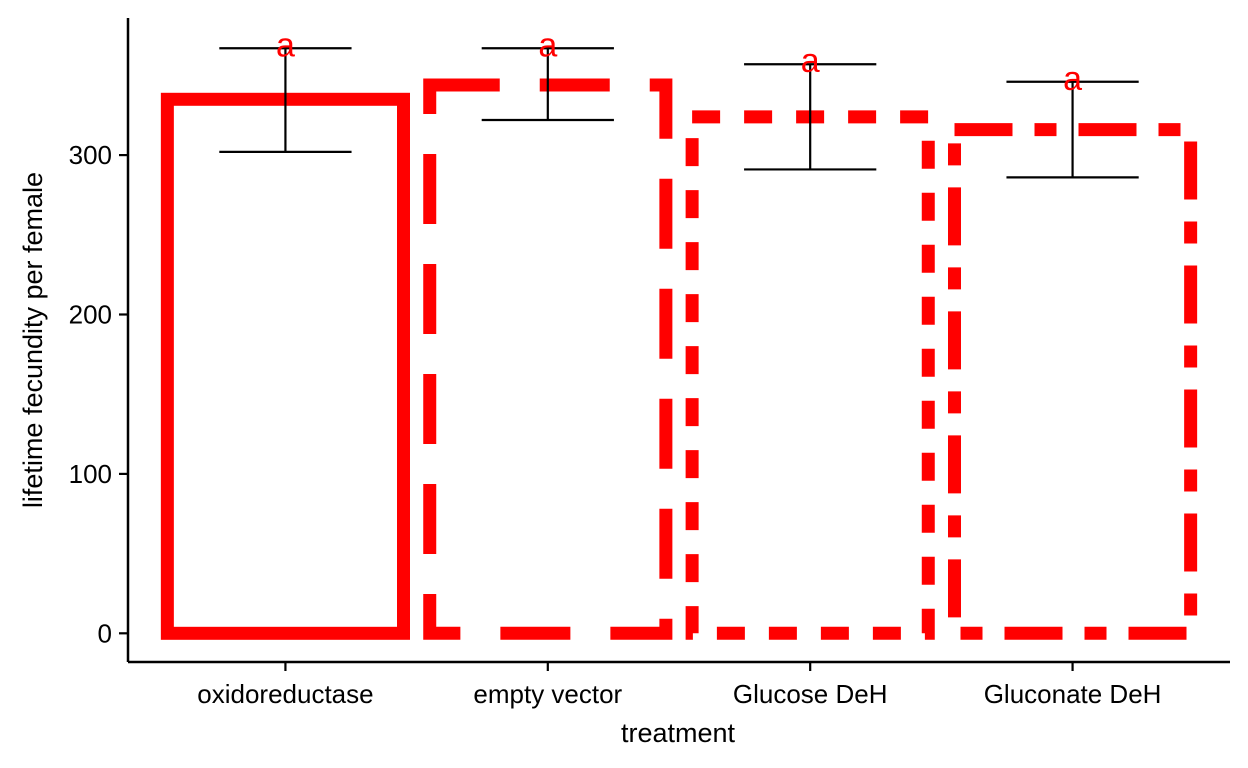 This screenshot has width=1248, height=768. Describe the element at coordinates (285, 694) in the screenshot. I see `x-tick-label: oxidoreductase` at that location.